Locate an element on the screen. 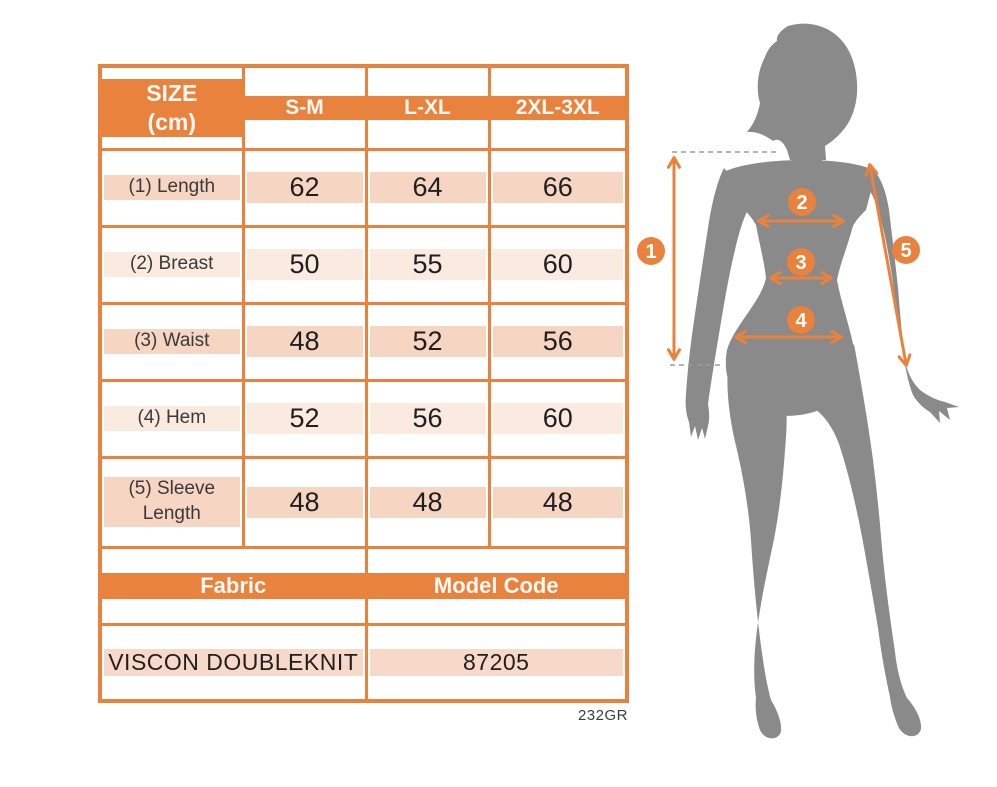  marker-number-1: 1 is located at coordinates (650, 252).